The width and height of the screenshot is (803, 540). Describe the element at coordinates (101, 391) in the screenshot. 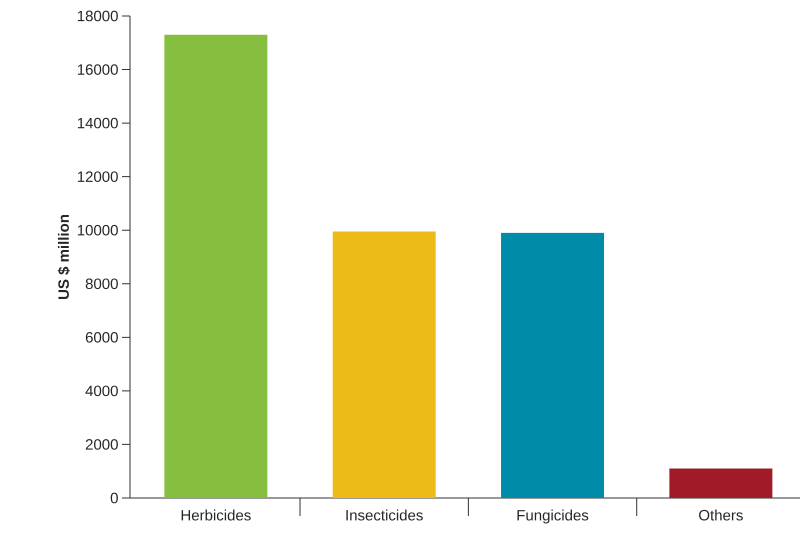

I see `y-tick-label: 4000` at that location.